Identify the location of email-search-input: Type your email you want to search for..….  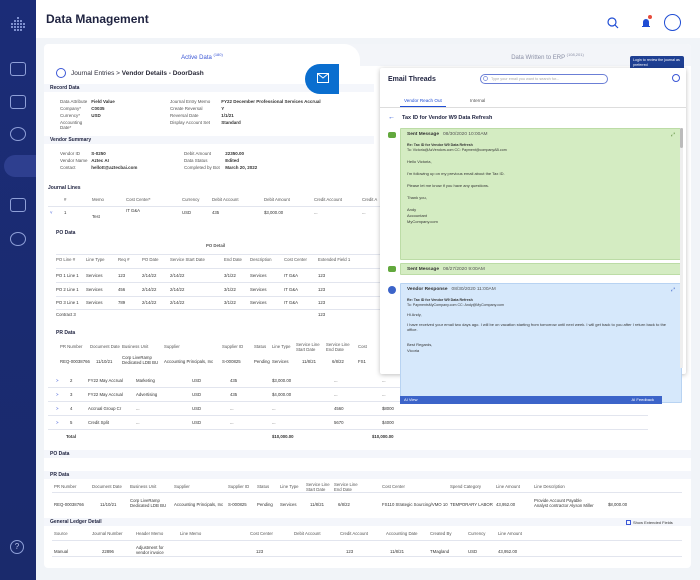
(544, 79).